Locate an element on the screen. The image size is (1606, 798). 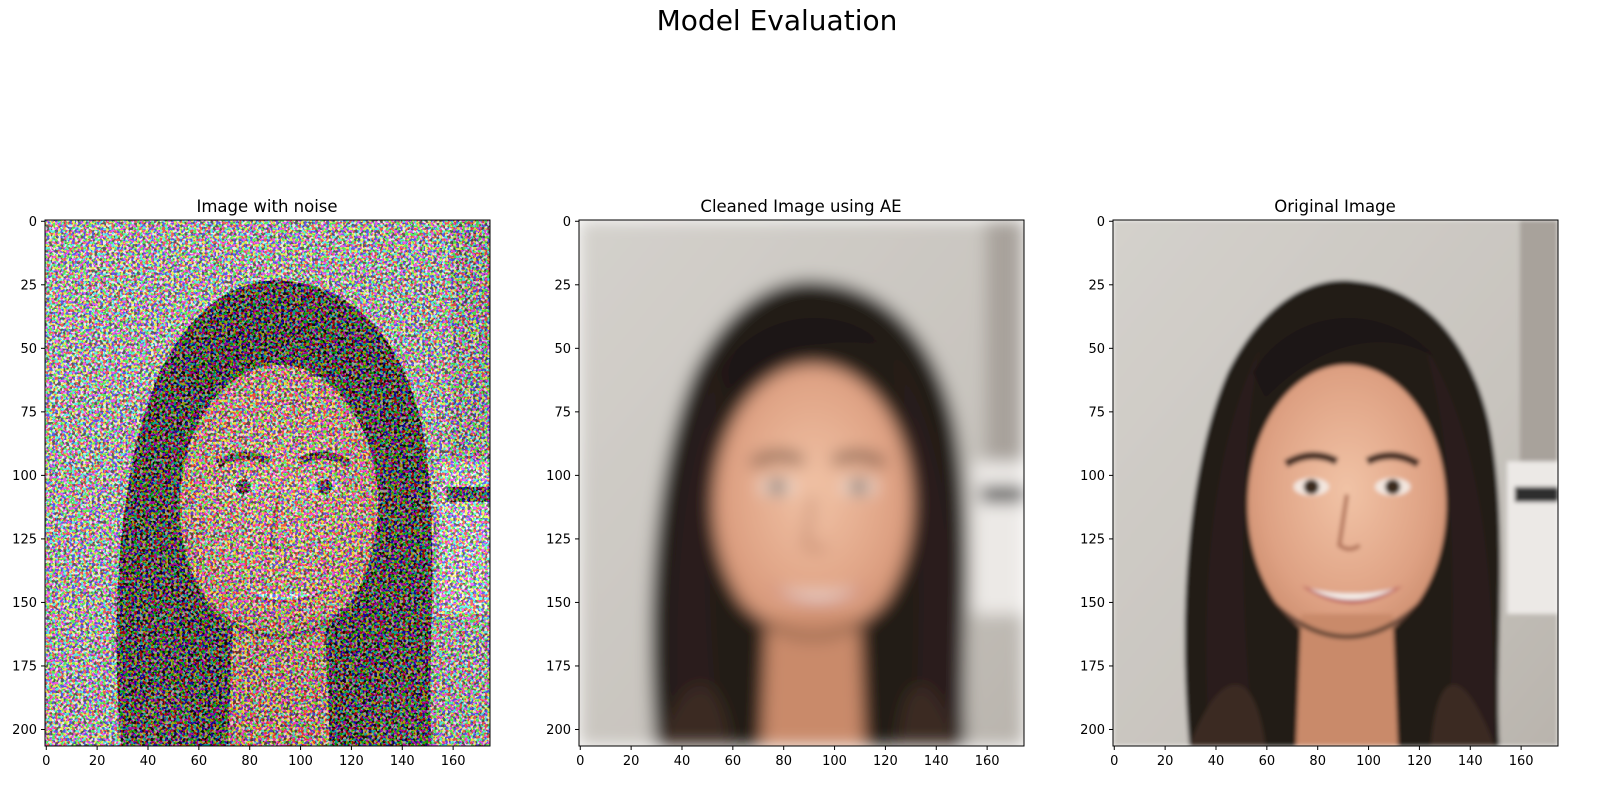
subplot-title: Image with noise is located at coordinates (266, 206).